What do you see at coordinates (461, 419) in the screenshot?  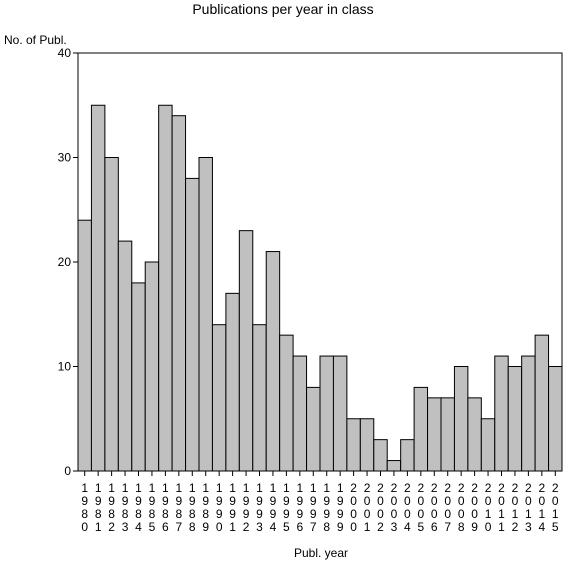 I see `bar-2008` at bounding box center [461, 419].